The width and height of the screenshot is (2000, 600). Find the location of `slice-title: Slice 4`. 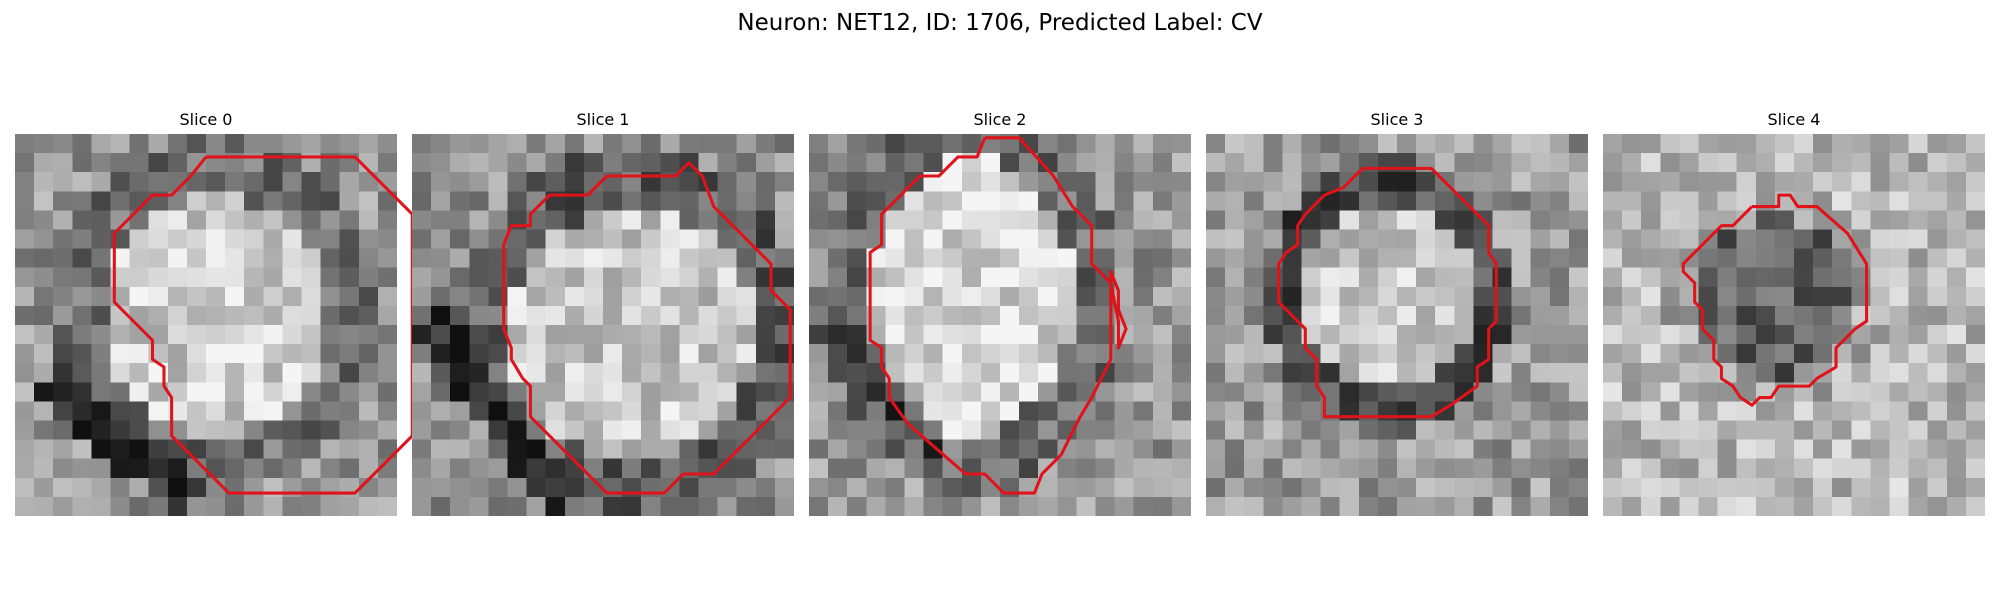

slice-title: Slice 4 is located at coordinates (1794, 119).